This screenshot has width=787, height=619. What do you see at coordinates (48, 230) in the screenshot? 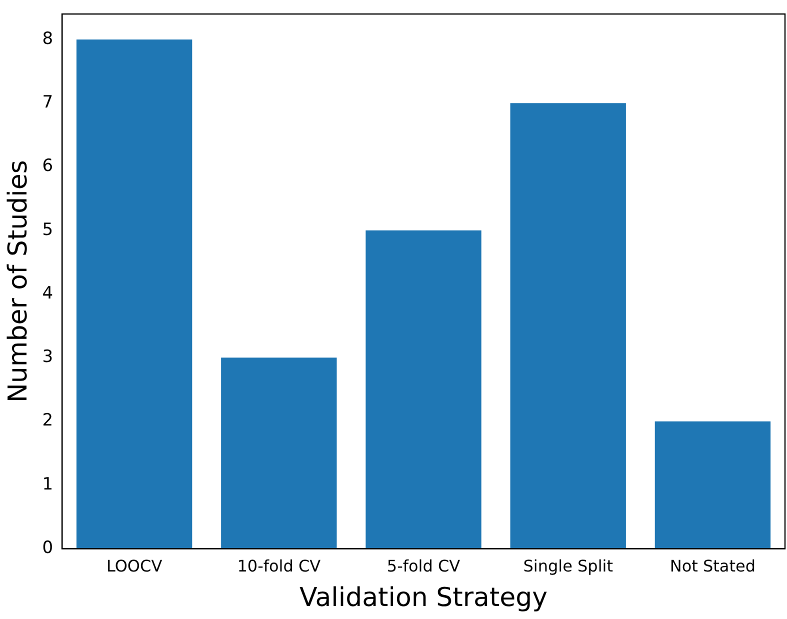
I see `y-tick-label: 5` at bounding box center [48, 230].